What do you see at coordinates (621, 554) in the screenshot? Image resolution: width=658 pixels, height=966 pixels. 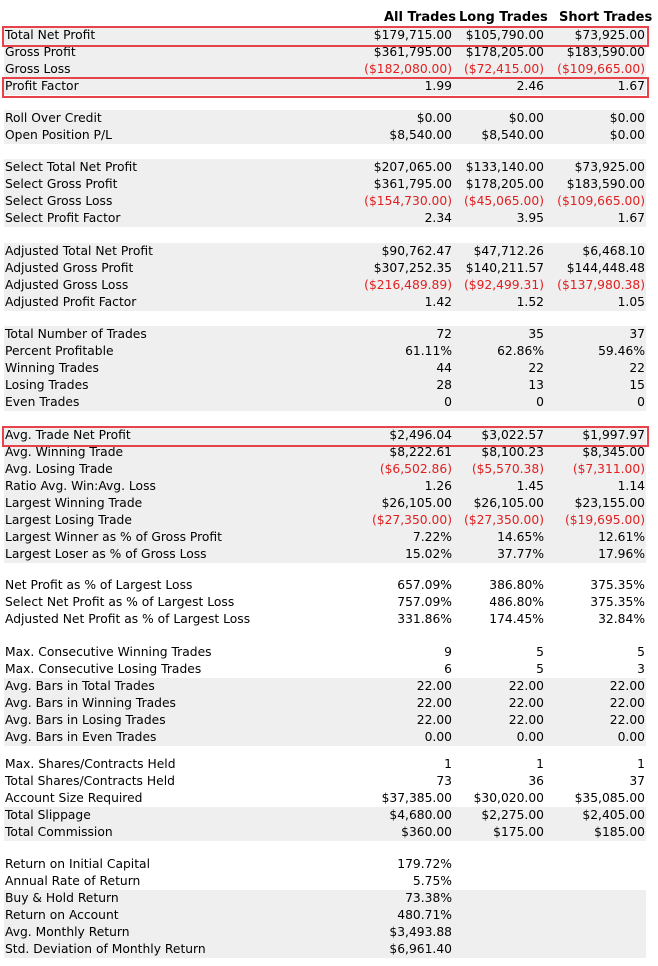 I see `cell-short-trades: 17.96%` at bounding box center [621, 554].